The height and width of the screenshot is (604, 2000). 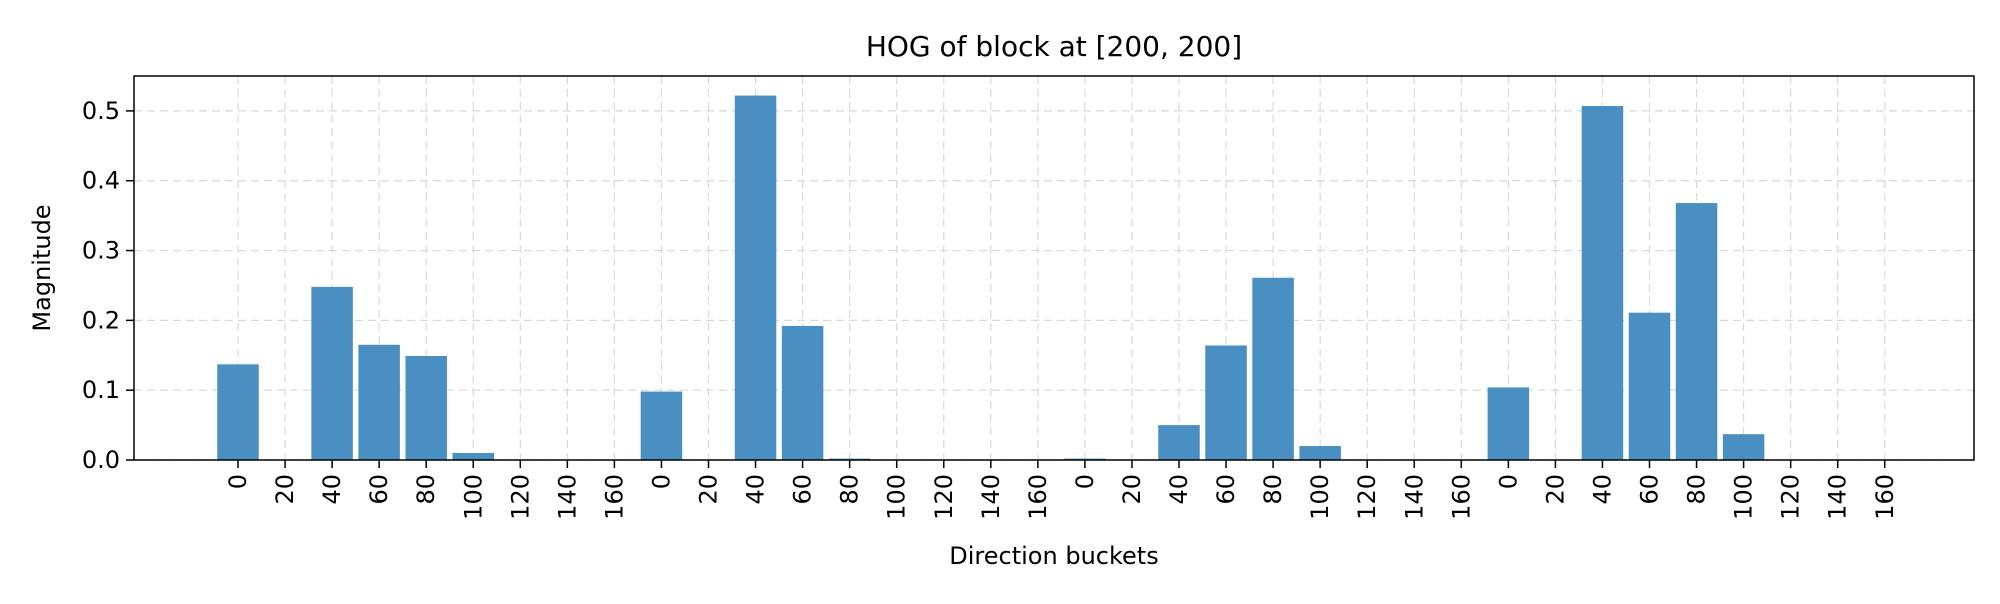 What do you see at coordinates (101, 181) in the screenshot?
I see `y-tick-label: 0.4` at bounding box center [101, 181].